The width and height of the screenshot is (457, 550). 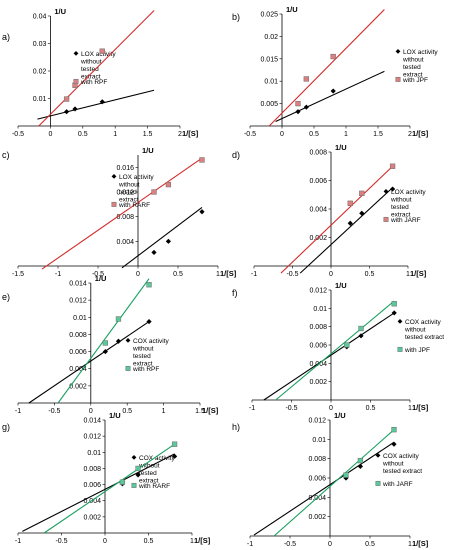 What do you see at coordinates (236, 427) in the screenshot?
I see `panel-label: h)` at bounding box center [236, 427].